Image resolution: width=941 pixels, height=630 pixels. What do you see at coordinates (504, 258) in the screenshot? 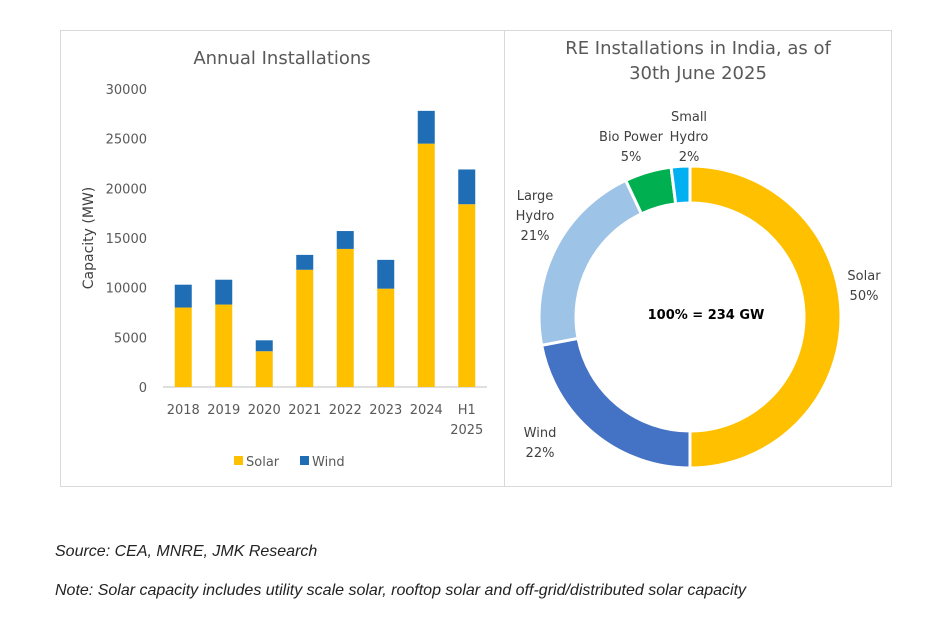
I see `panel-divider` at bounding box center [504, 258].